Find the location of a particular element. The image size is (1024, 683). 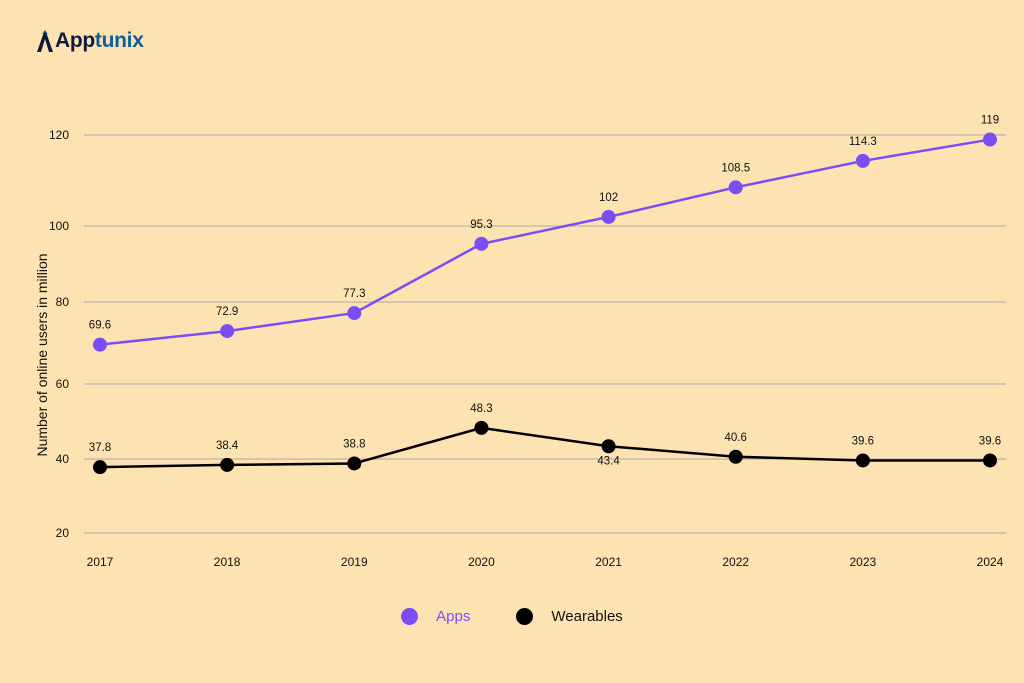

data-label-wearables: 40.6 is located at coordinates (736, 438).